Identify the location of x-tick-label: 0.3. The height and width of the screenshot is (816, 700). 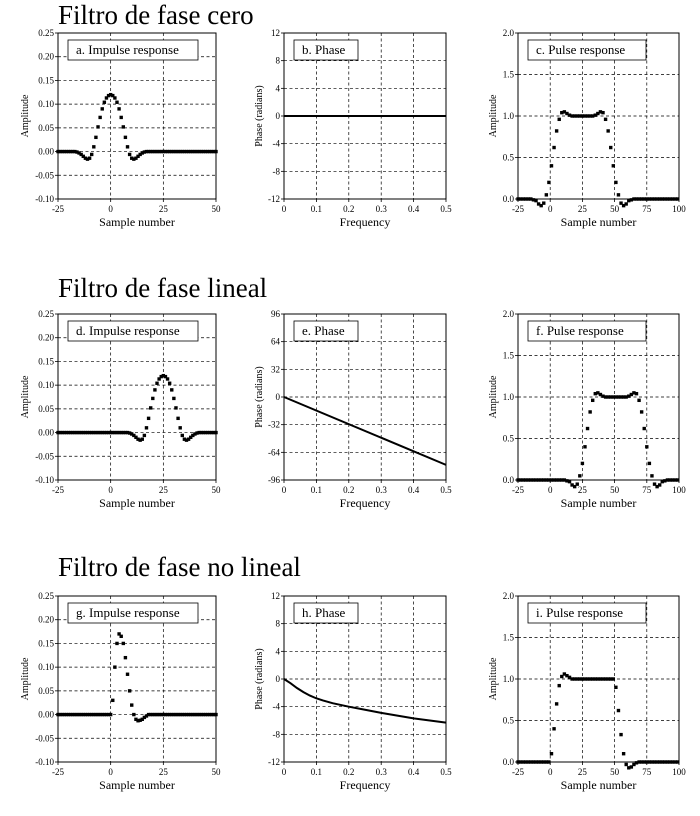
(382, 209).